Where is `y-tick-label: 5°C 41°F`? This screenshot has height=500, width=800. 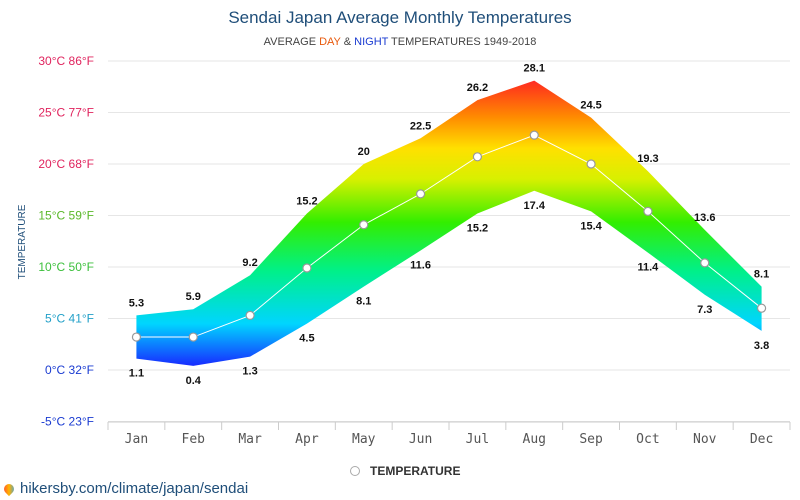
y-tick-label: 5°C 41°F is located at coordinates (69, 319).